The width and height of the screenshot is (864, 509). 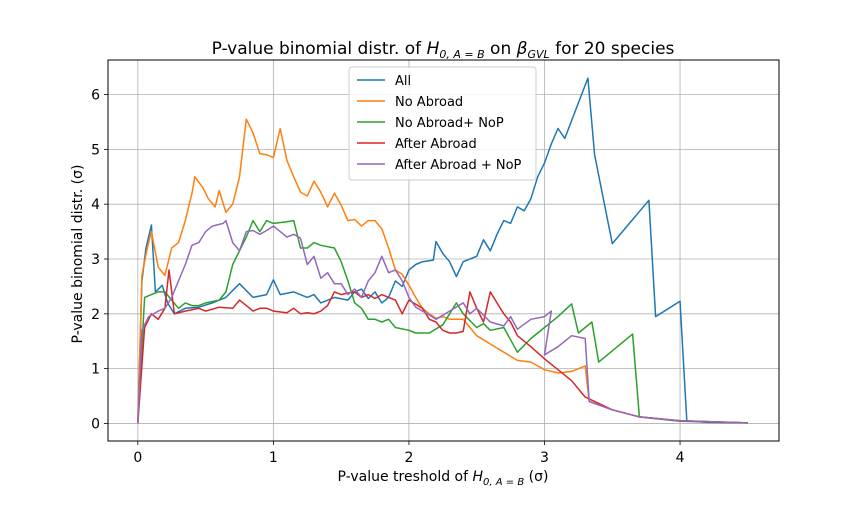 I want to click on x-tick-label: 3, so click(x=544, y=458).